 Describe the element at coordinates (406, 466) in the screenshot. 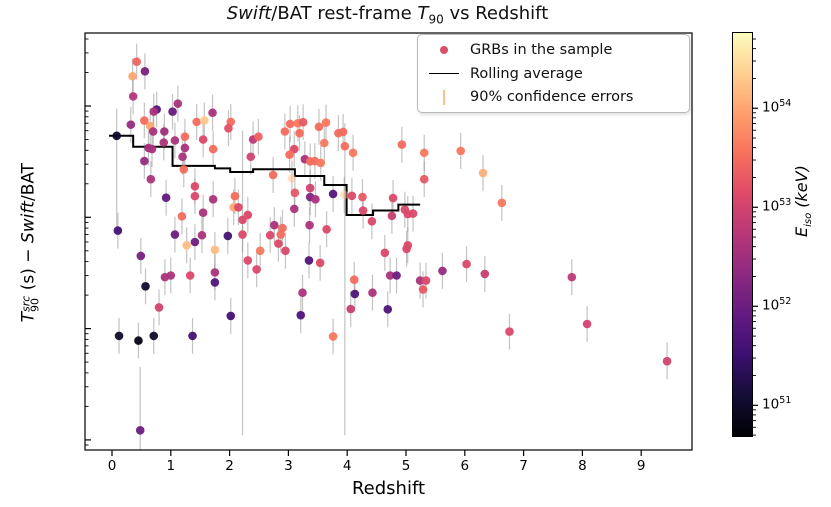

I see `x-tick-label: 5` at that location.